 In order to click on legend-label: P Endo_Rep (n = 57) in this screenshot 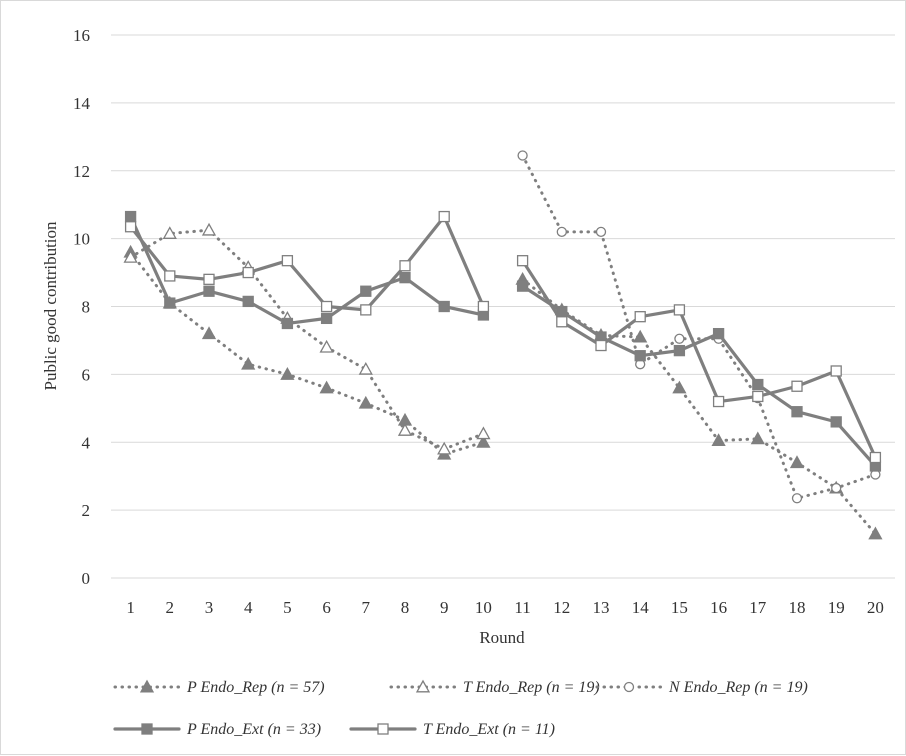, I will do `click(255, 687)`.